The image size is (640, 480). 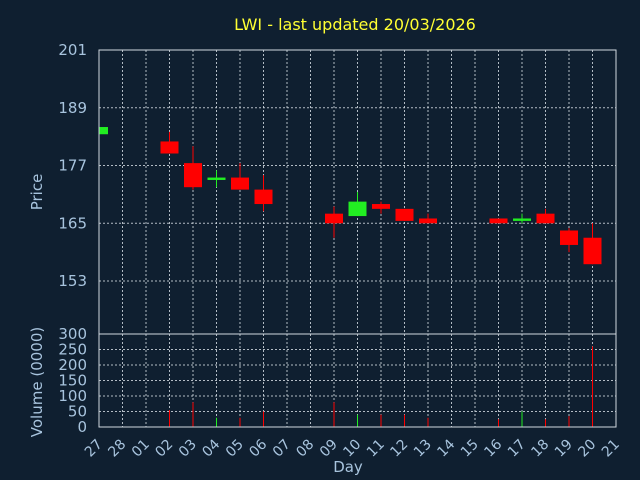 I want to click on x-tick-label: 02, so click(x=164, y=449).